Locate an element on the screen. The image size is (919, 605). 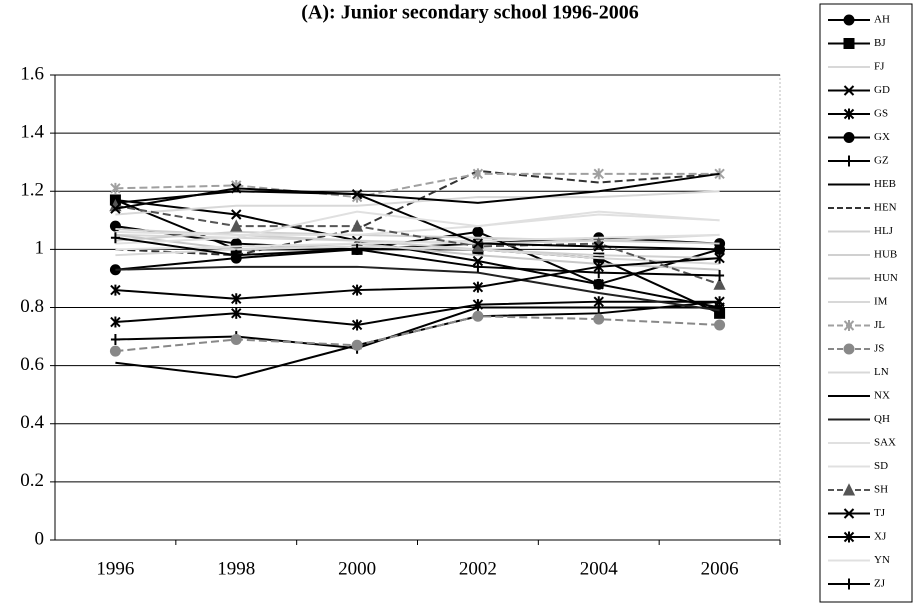
legend-label: QH is located at coordinates (882, 419).